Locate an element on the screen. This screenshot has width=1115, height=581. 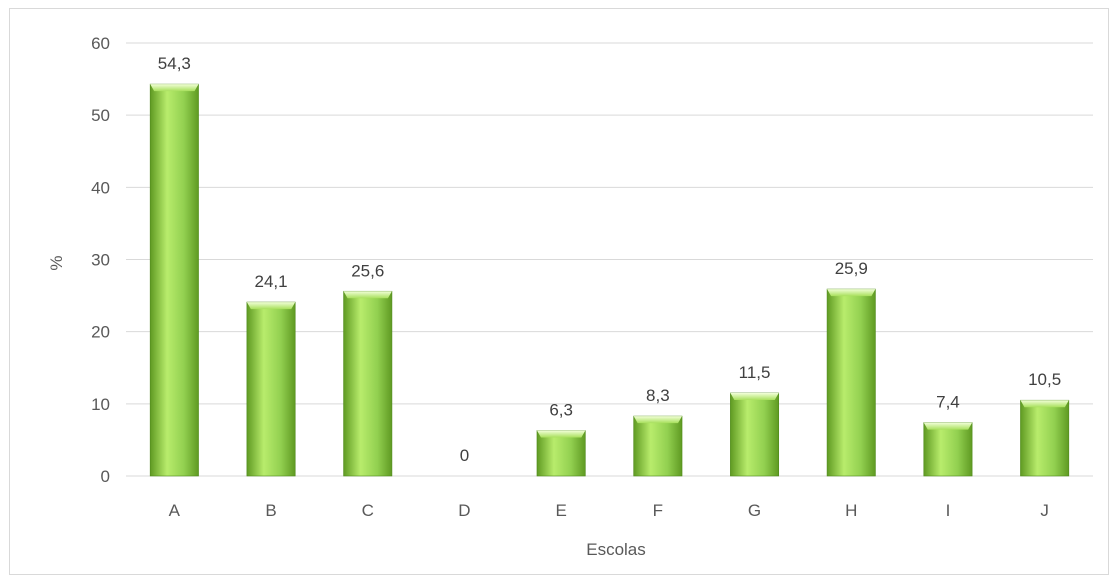
bar-E is located at coordinates (561, 453).